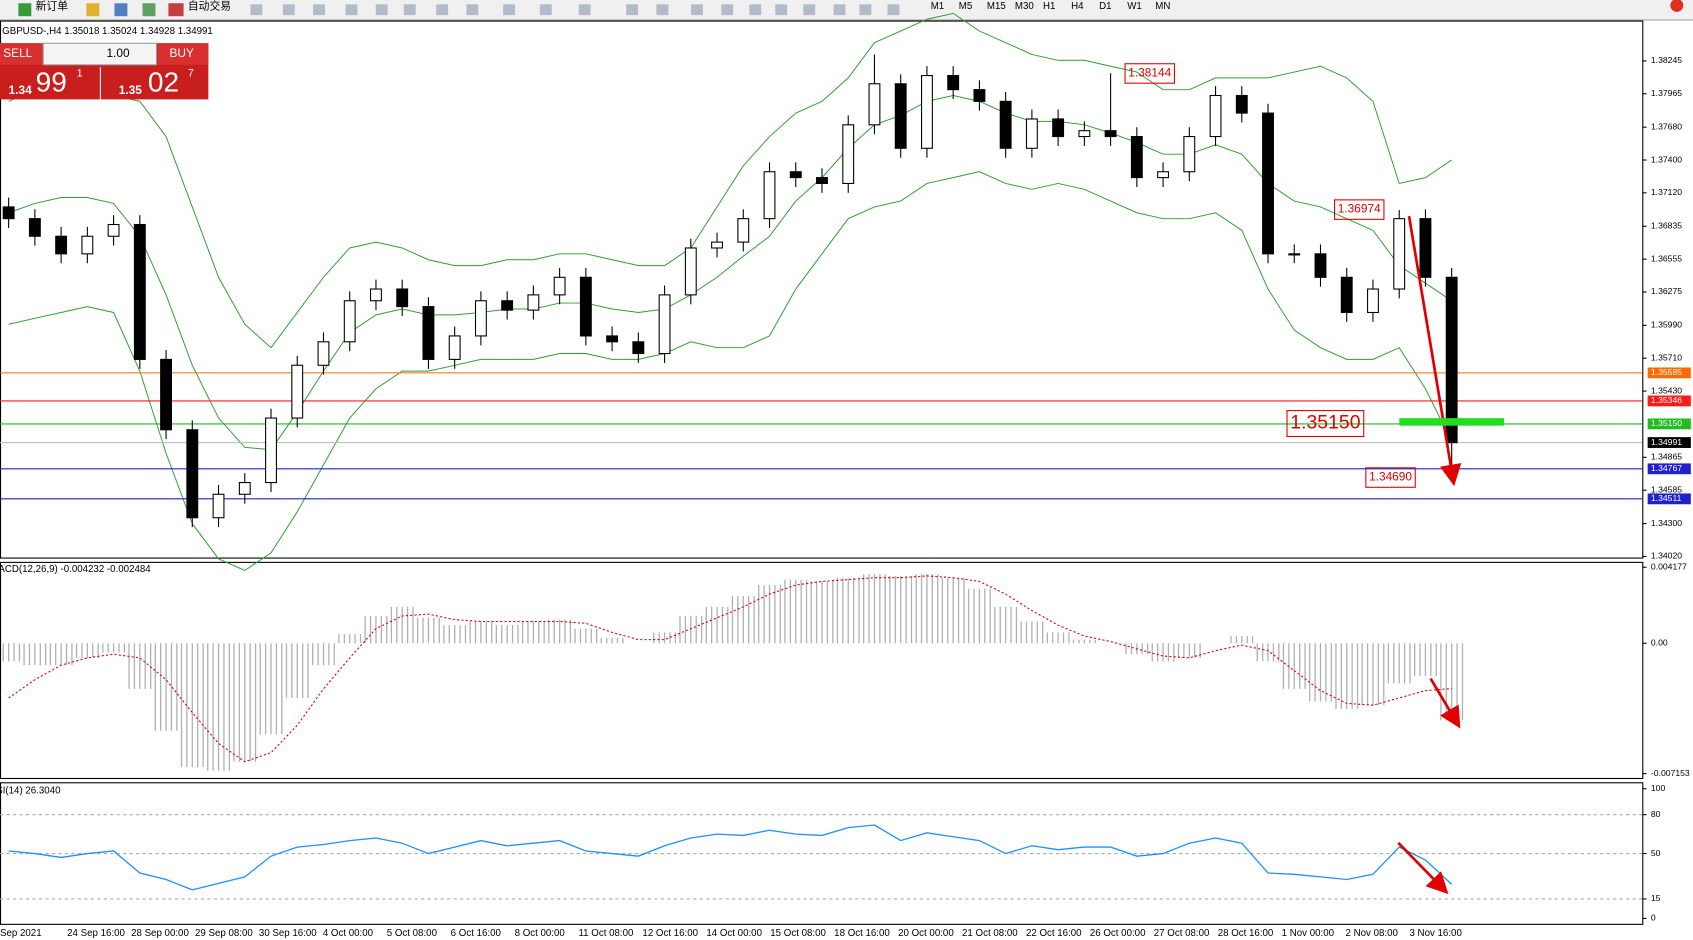  I want to click on sell-button, so click(22, 54).